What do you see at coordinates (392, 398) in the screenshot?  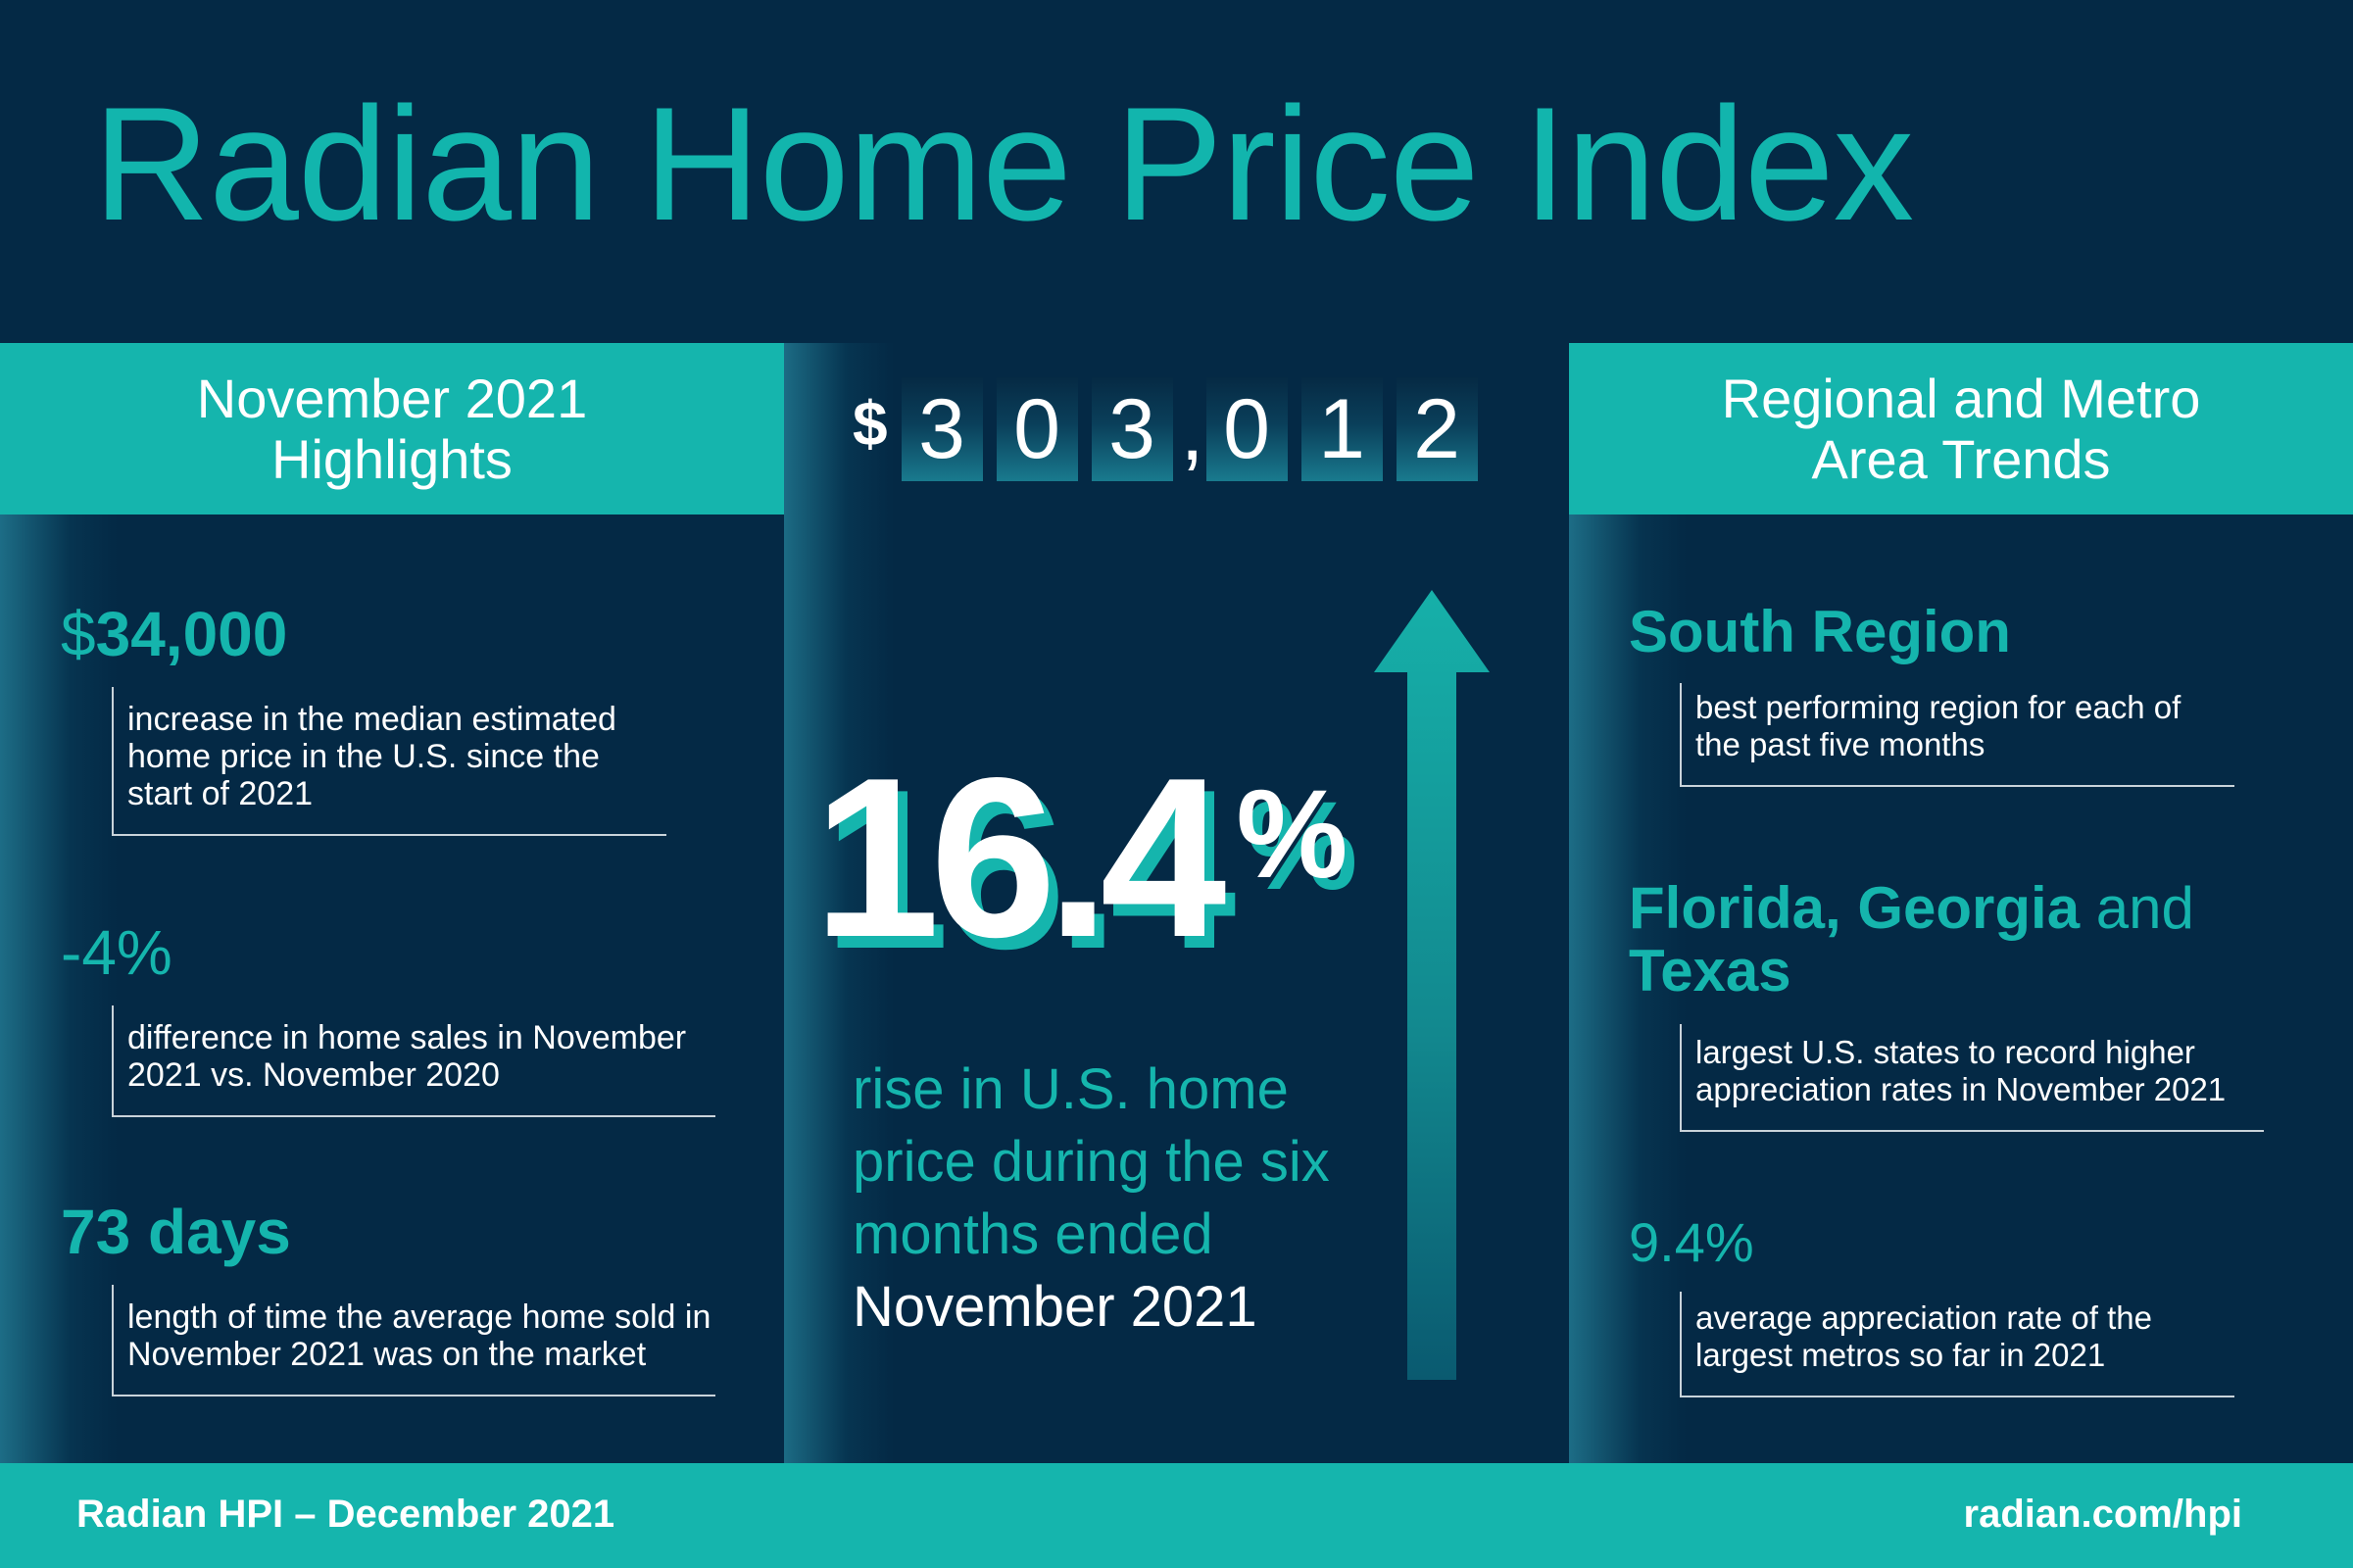 I see `highlights-header-line1: November 2021` at bounding box center [392, 398].